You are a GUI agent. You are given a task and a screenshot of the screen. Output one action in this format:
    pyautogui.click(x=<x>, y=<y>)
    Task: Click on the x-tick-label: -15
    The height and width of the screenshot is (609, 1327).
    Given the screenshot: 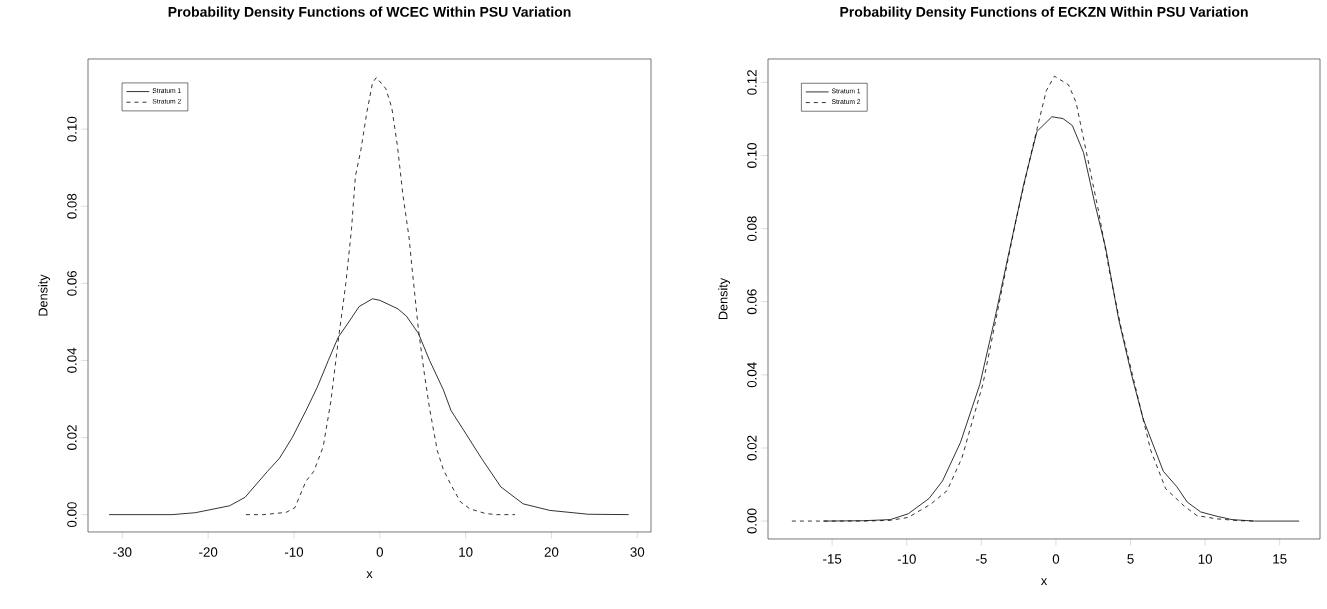 What is the action you would take?
    pyautogui.click(x=832, y=559)
    